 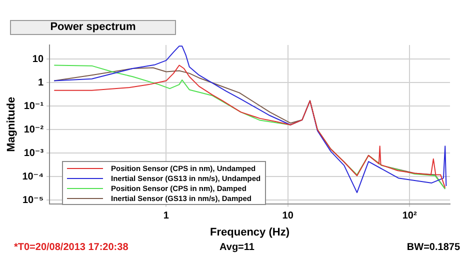 What do you see at coordinates (288, 216) in the screenshot?
I see `x-tick-label: 10` at bounding box center [288, 216].